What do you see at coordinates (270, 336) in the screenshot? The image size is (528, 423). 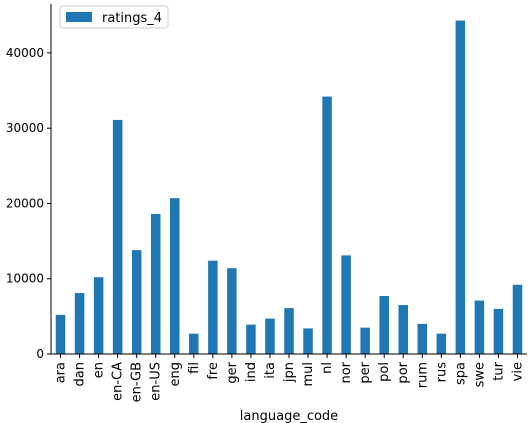 I see `bar-ita` at bounding box center [270, 336].